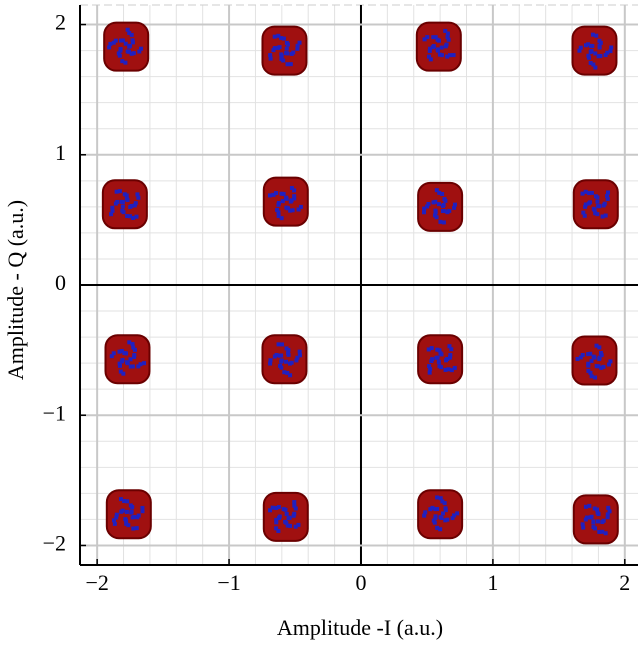  Describe the element at coordinates (54, 543) in the screenshot. I see `y-tick-label: −2` at that location.